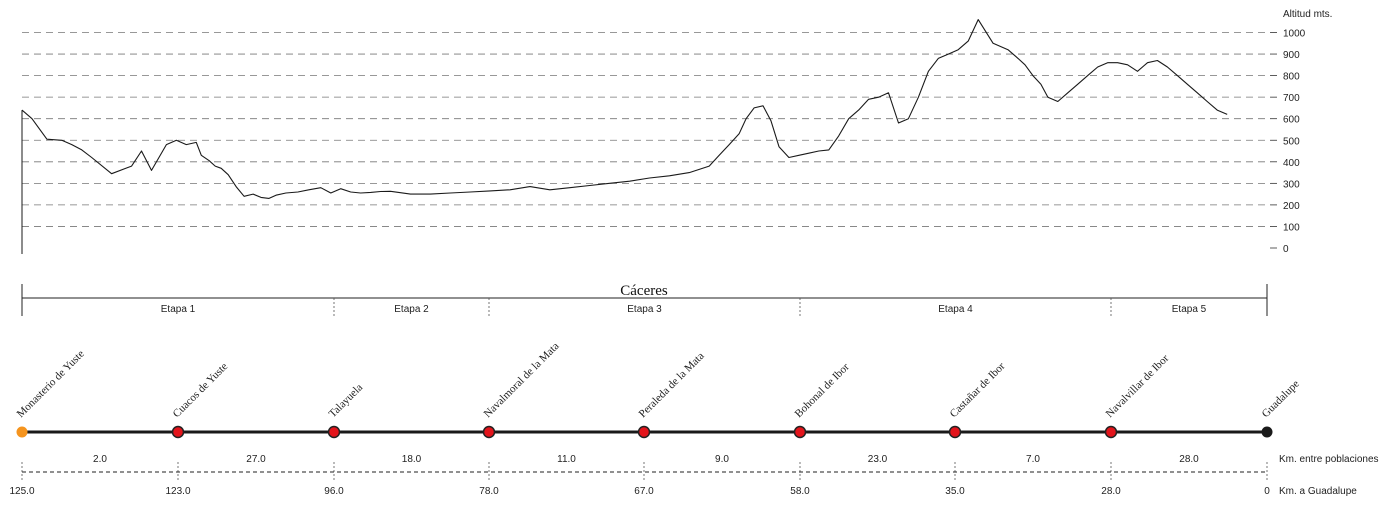 Image resolution: width=1400 pixels, height=509 pixels. I want to click on town-name: Guadalupe, so click(1281, 399).